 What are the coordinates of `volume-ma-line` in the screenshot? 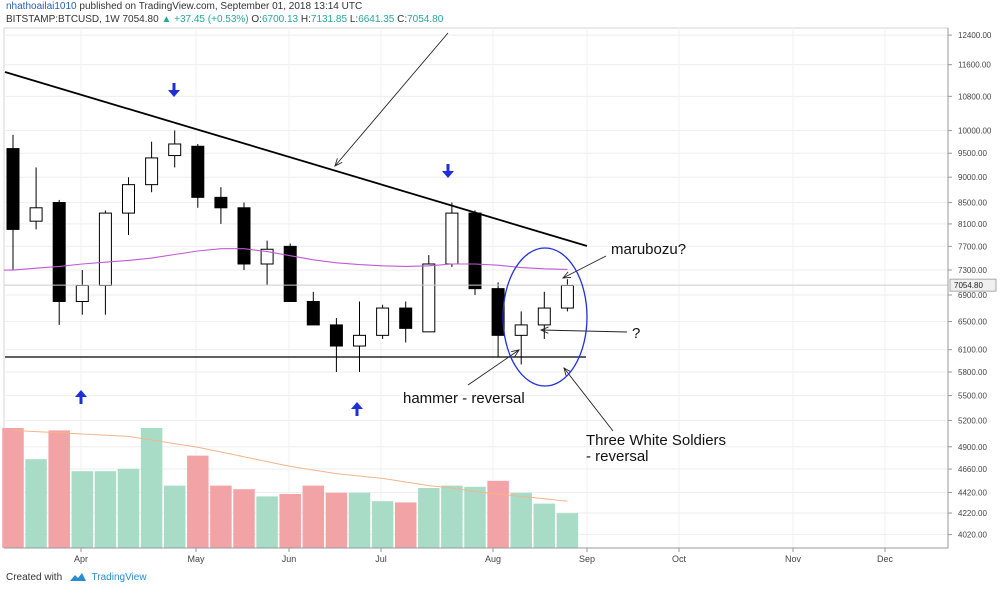 It's located at (290, 465).